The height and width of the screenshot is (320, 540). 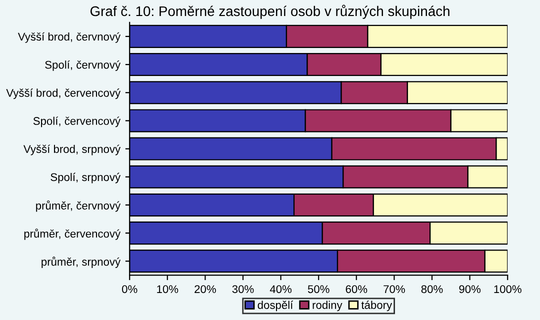 I want to click on x-tick-label: 80%, so click(x=432, y=289).